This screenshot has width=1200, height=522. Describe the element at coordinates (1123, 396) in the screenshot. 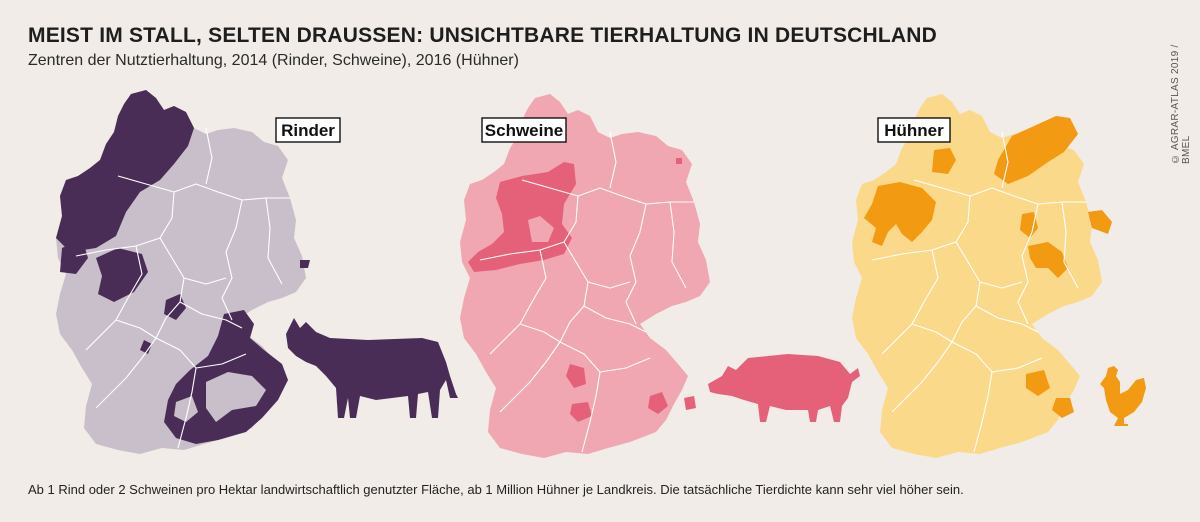

I see `chicken-icon` at that location.